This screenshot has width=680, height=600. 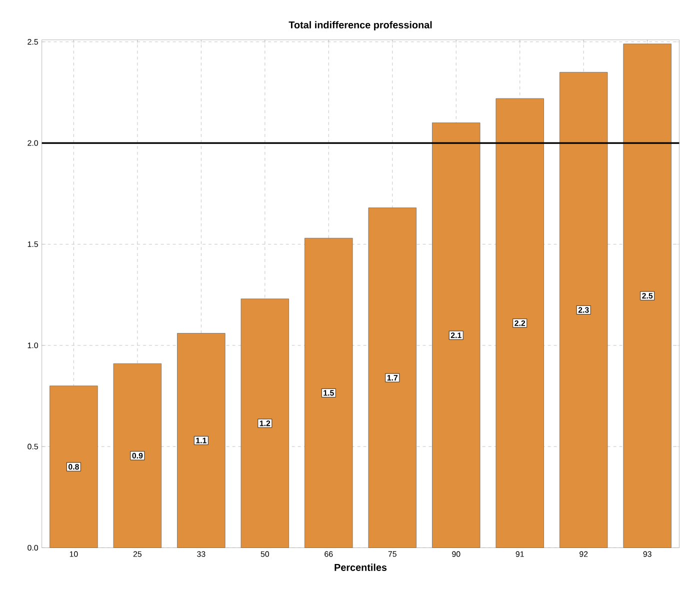 I want to click on x-axis-title: Percentiles, so click(x=360, y=568).